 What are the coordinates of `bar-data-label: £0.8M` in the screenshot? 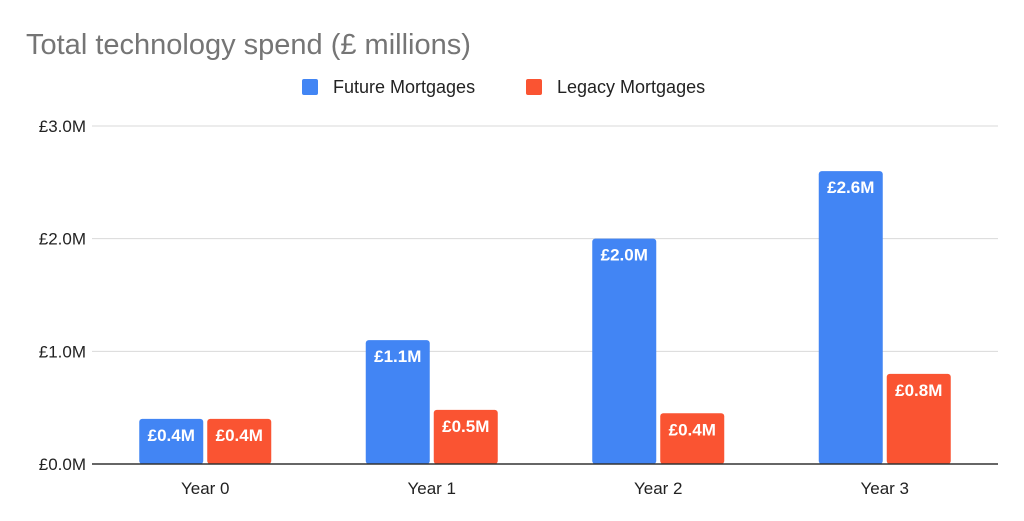 It's located at (918, 390).